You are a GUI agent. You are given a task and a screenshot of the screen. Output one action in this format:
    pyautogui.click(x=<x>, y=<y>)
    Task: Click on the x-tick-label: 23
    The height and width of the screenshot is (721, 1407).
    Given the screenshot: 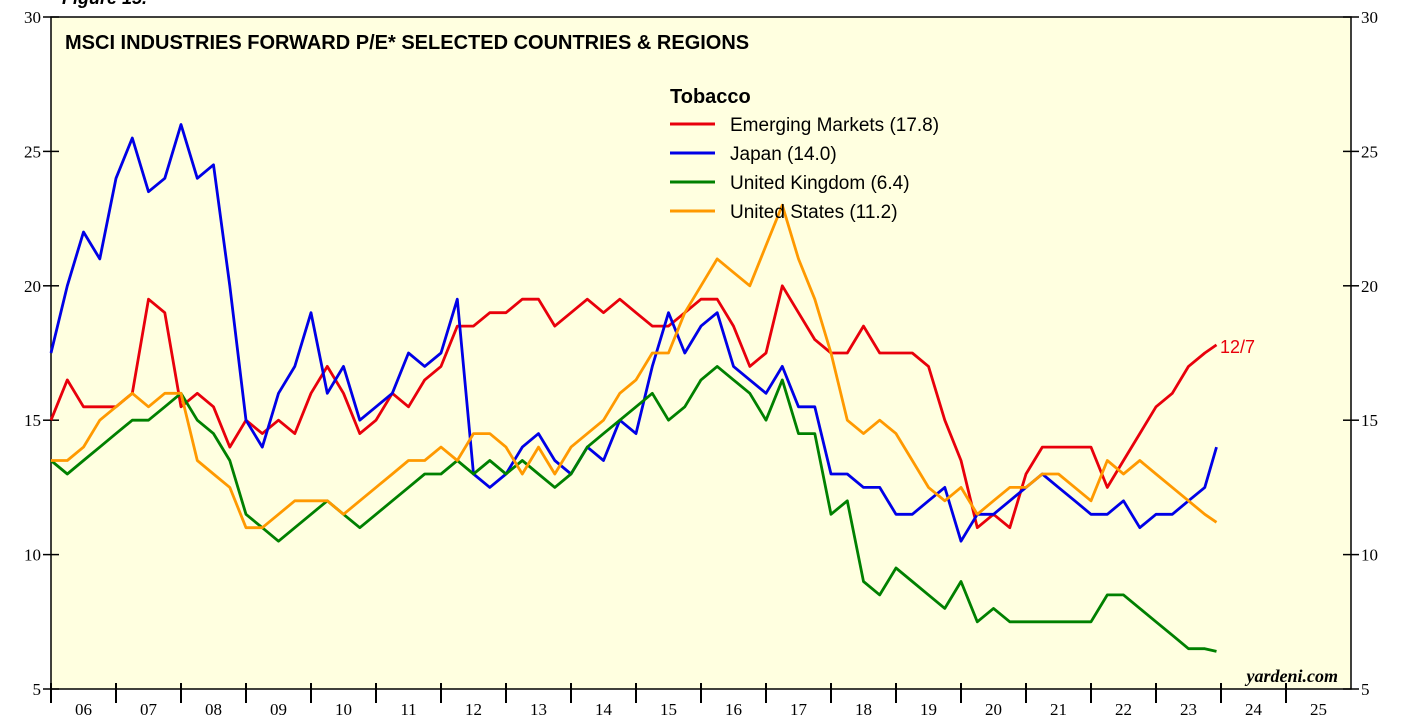 What is the action you would take?
    pyautogui.click(x=1188, y=709)
    